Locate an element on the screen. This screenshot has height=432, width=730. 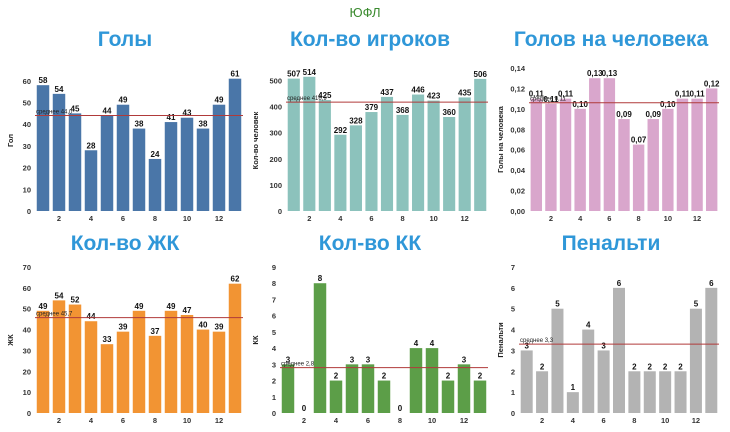
value-label: 368 is located at coordinates (403, 110).